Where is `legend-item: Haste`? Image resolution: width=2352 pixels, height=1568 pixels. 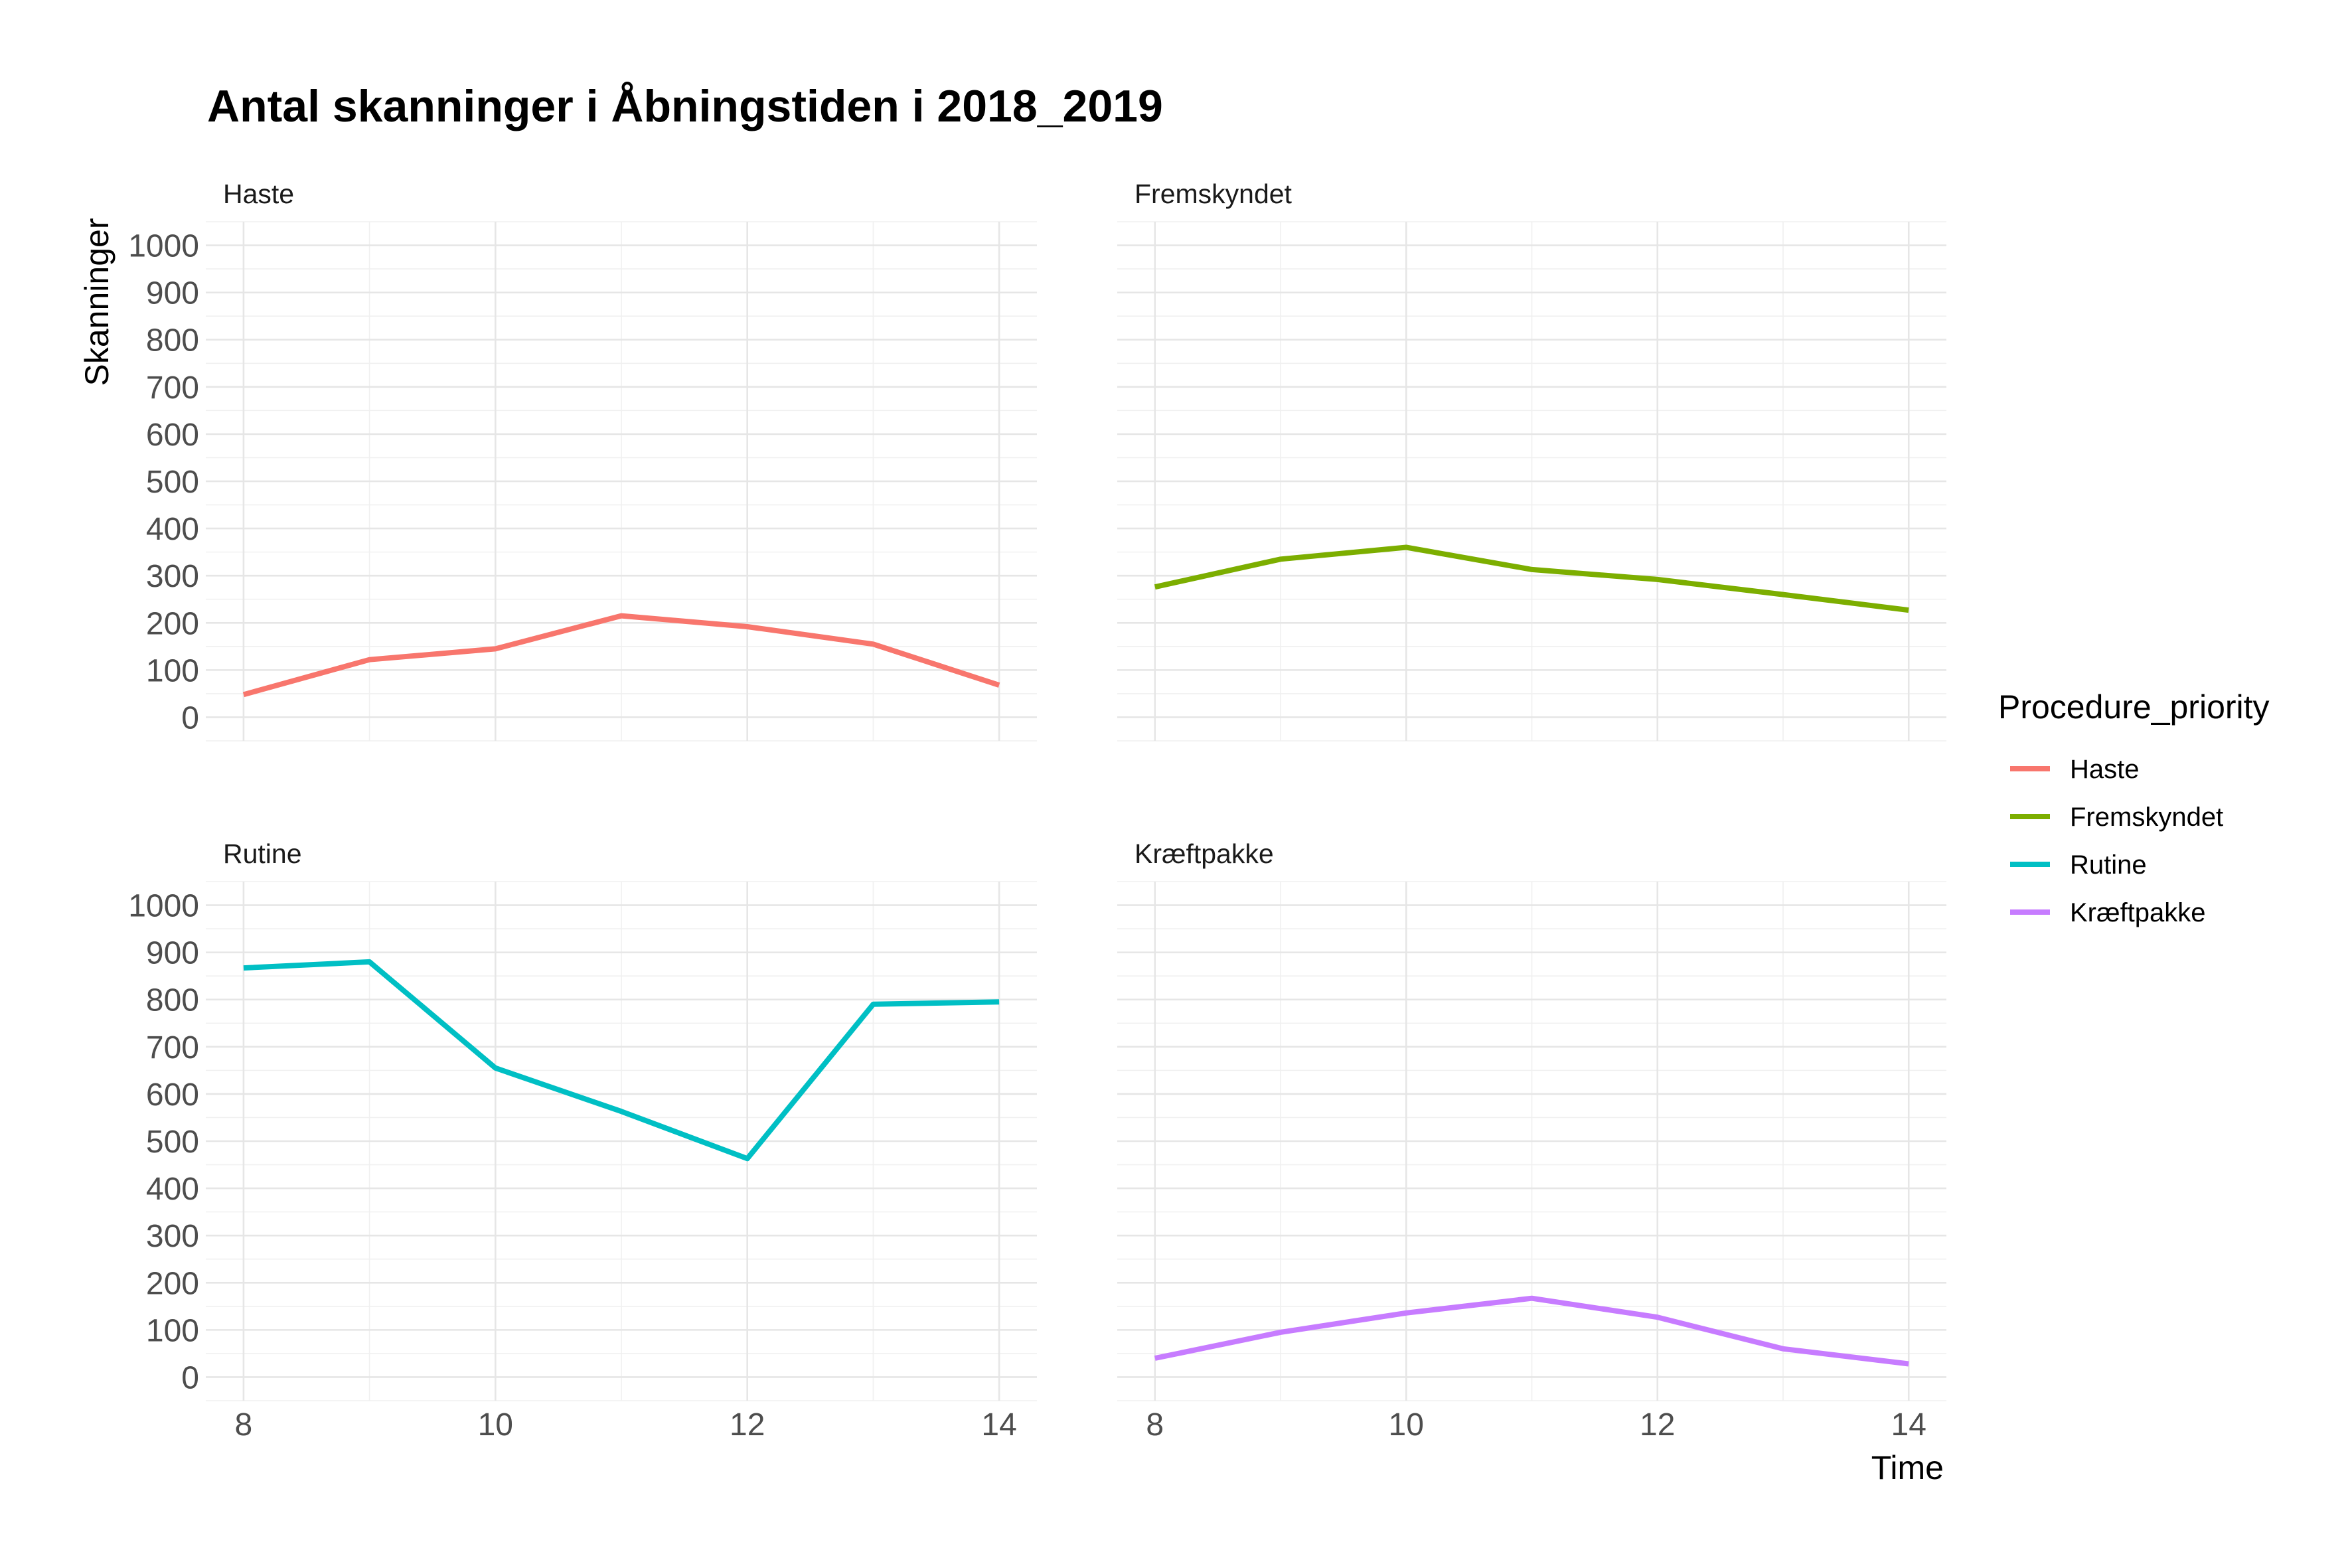 legend-item: Haste is located at coordinates (2075, 769).